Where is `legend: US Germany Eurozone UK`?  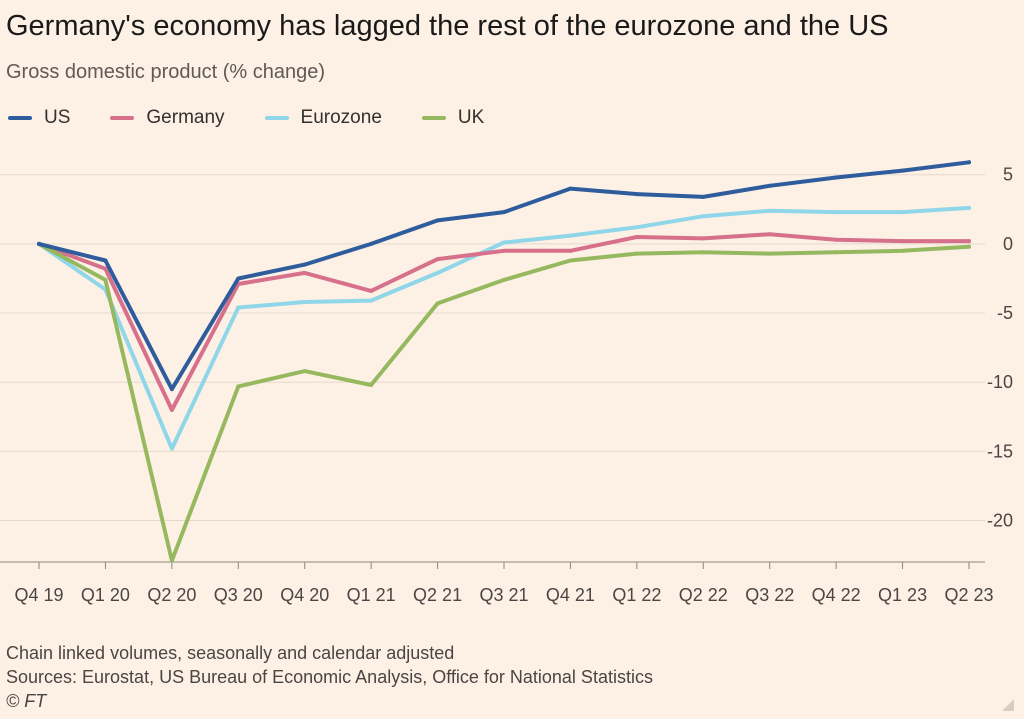
legend: US Germany Eurozone UK is located at coordinates (266, 118).